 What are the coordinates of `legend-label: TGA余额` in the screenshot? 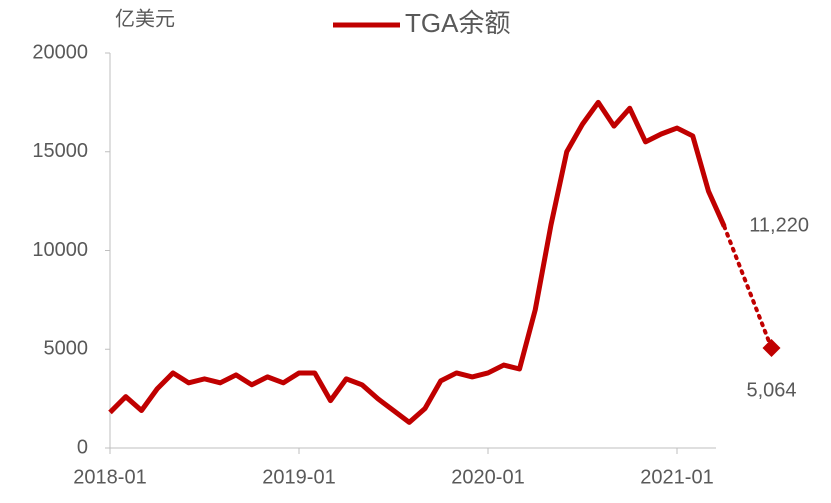 It's located at (457, 23).